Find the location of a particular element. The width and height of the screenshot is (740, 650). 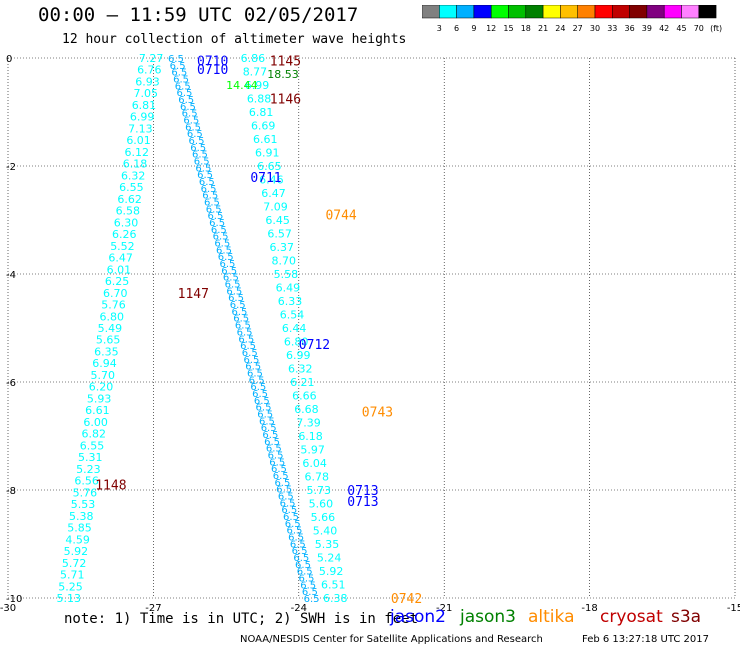

swh-value-cryosat: 5.76 is located at coordinates (113, 305).